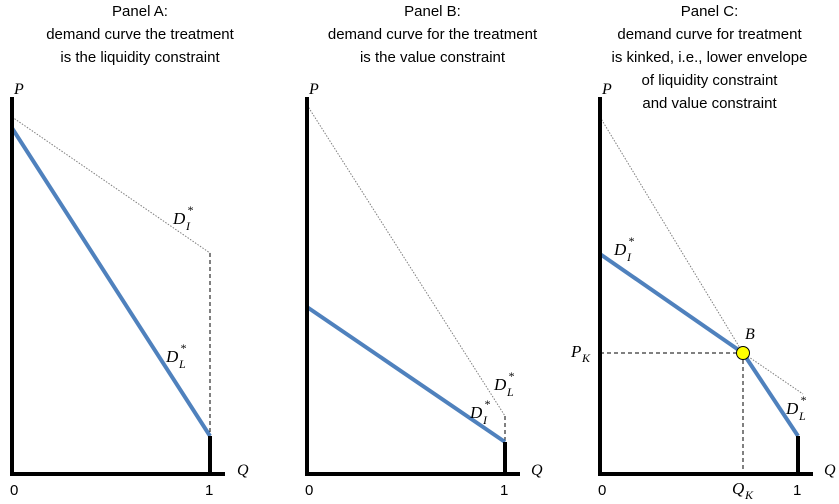 The image size is (839, 504). Describe the element at coordinates (709, 34) in the screenshot. I see `title-line: demand curve for treatment` at that location.